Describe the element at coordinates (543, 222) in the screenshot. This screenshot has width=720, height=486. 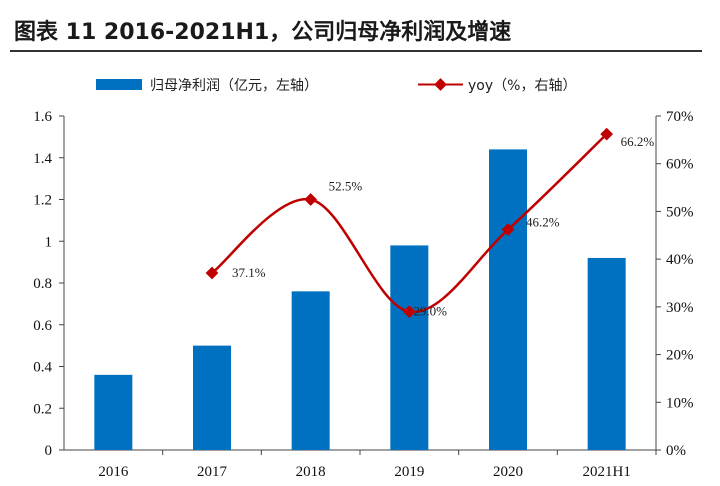
I see `yoy-data-label: 46.2%` at that location.